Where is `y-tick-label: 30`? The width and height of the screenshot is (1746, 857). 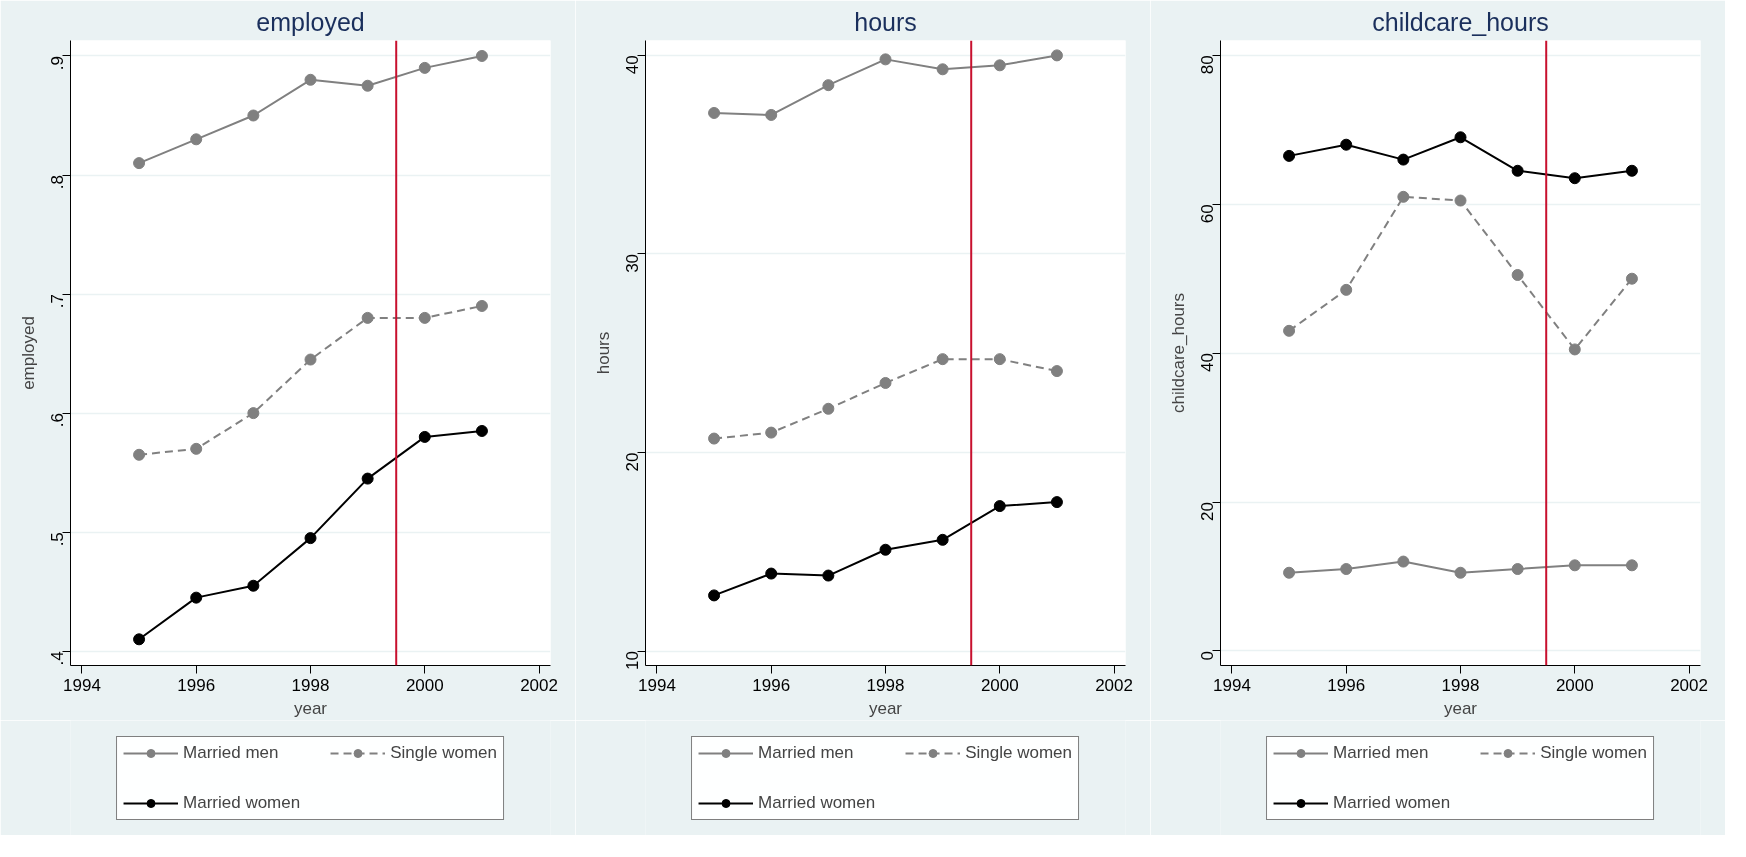 y-tick-label: 30 is located at coordinates (633, 263).